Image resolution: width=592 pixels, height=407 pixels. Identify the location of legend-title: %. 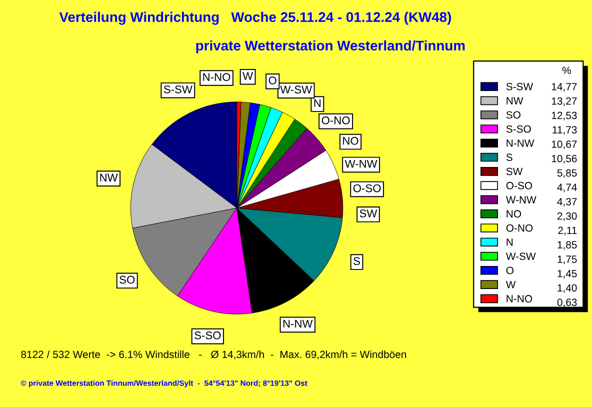
(566, 70).